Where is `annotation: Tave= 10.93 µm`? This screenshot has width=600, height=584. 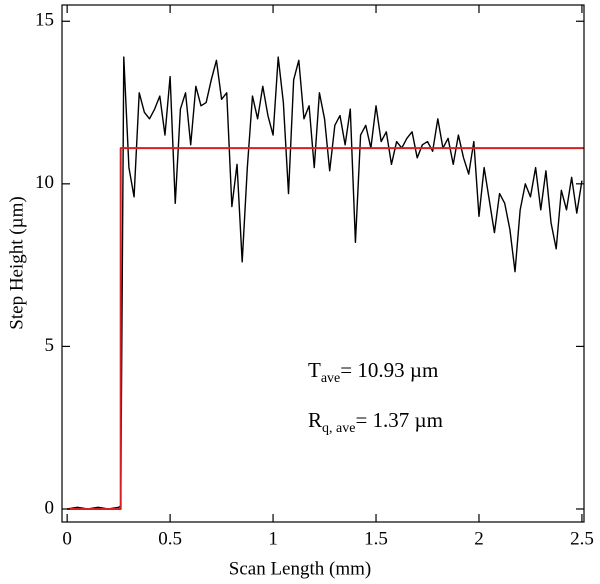
annotation: Tave= 10.93 µm is located at coordinates (373, 372).